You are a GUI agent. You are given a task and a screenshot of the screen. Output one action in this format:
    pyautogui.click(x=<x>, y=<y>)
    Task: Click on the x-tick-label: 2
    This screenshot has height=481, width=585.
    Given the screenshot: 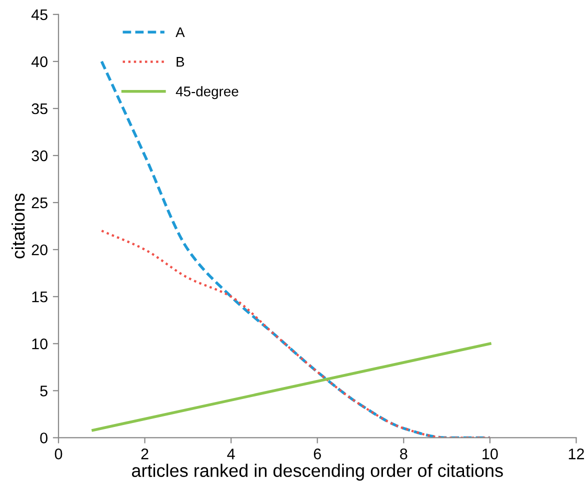 What is the action you would take?
    pyautogui.click(x=144, y=454)
    